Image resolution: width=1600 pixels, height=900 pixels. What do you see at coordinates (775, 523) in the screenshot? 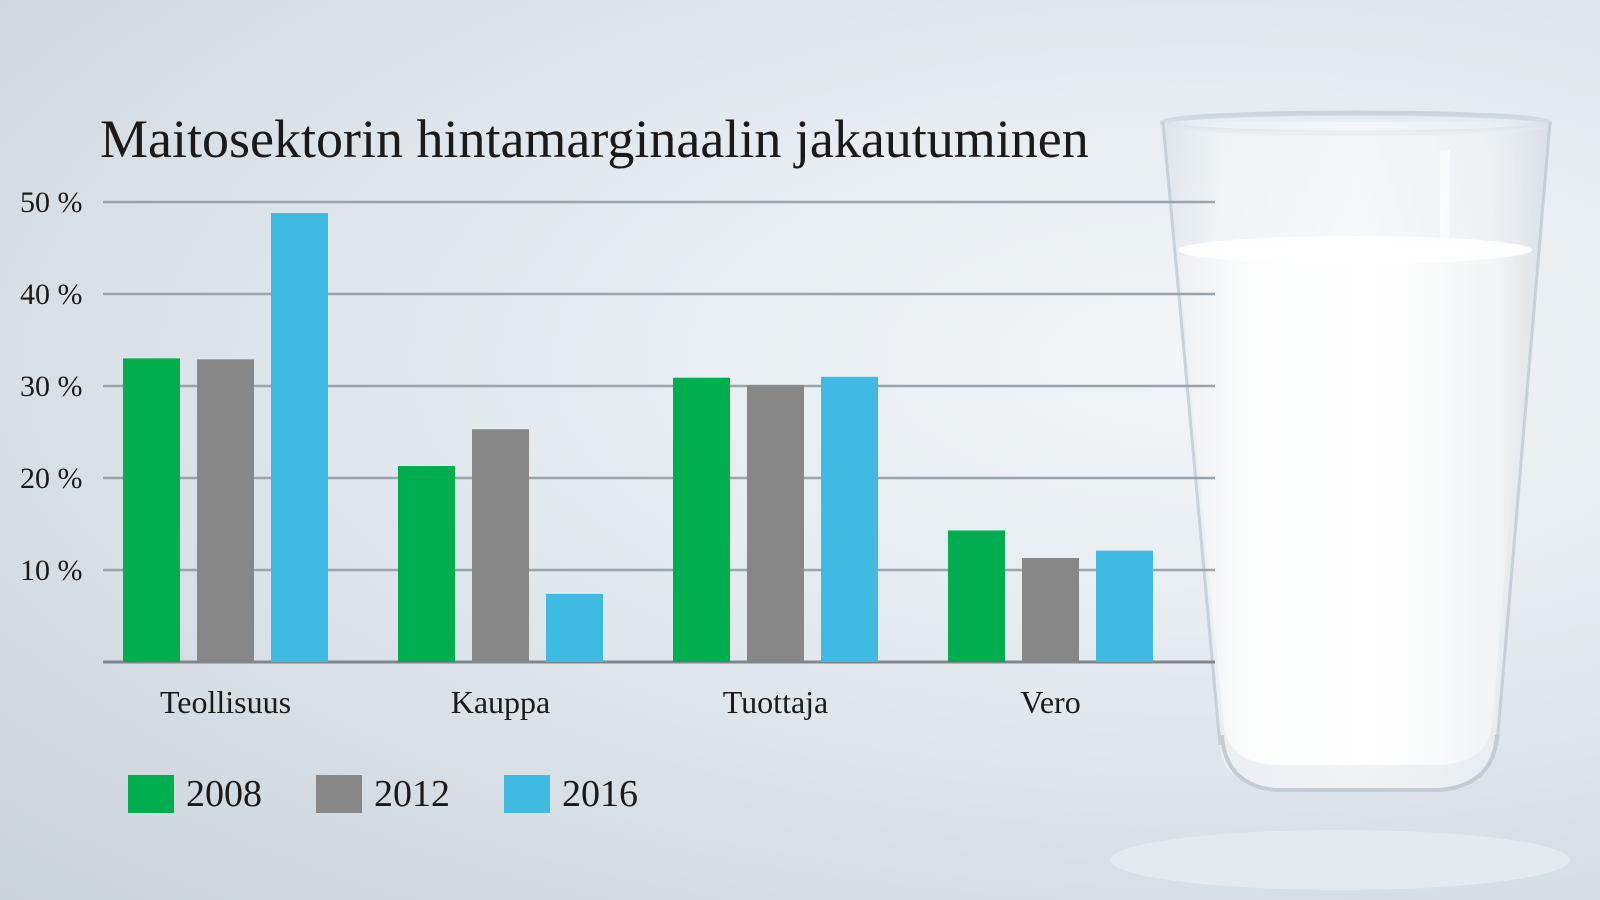
I see `bar-tuottaja-2012` at bounding box center [775, 523].